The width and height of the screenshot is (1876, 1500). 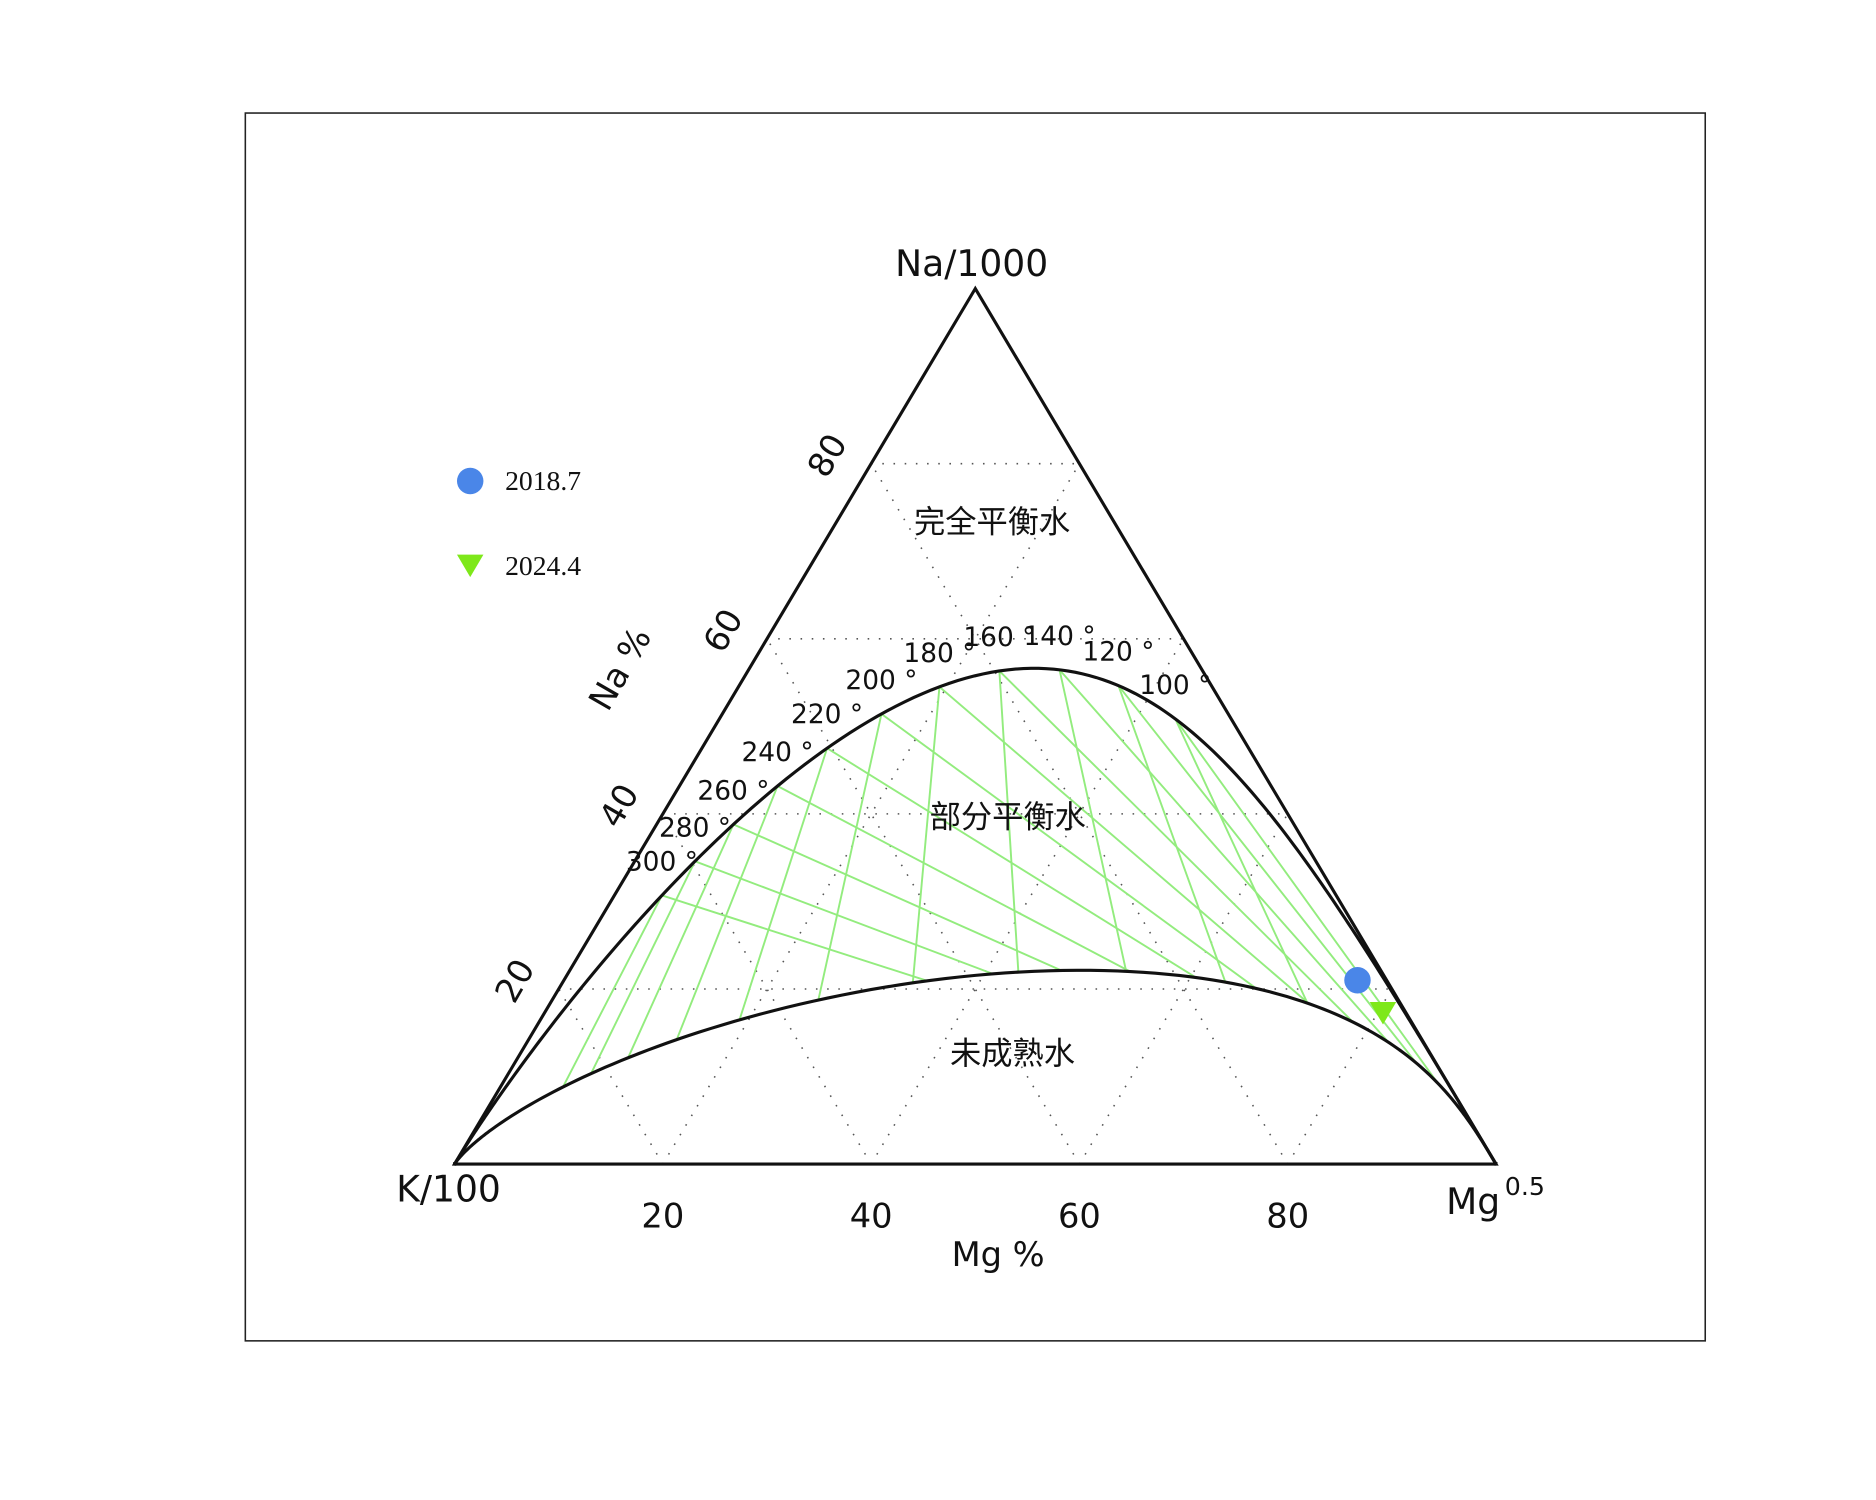 I want to click on legend-label: 2024.4, so click(x=543, y=565).